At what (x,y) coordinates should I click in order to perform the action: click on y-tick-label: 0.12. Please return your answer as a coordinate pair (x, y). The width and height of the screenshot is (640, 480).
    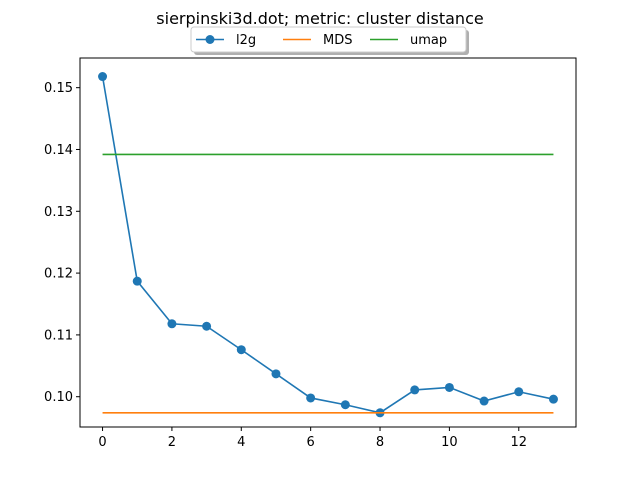
    Looking at the image, I should click on (58, 274).